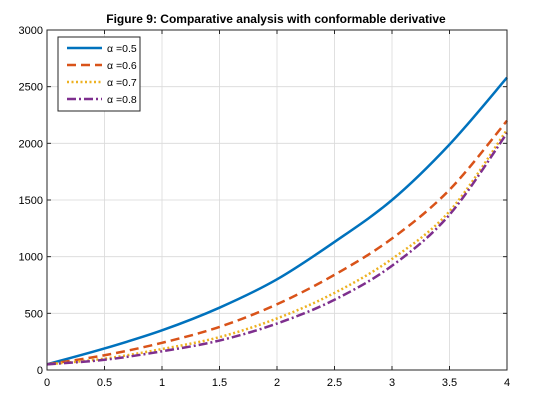 The image size is (533, 407). Describe the element at coordinates (122, 83) in the screenshot. I see `legend-label-3: α =0.7` at that location.